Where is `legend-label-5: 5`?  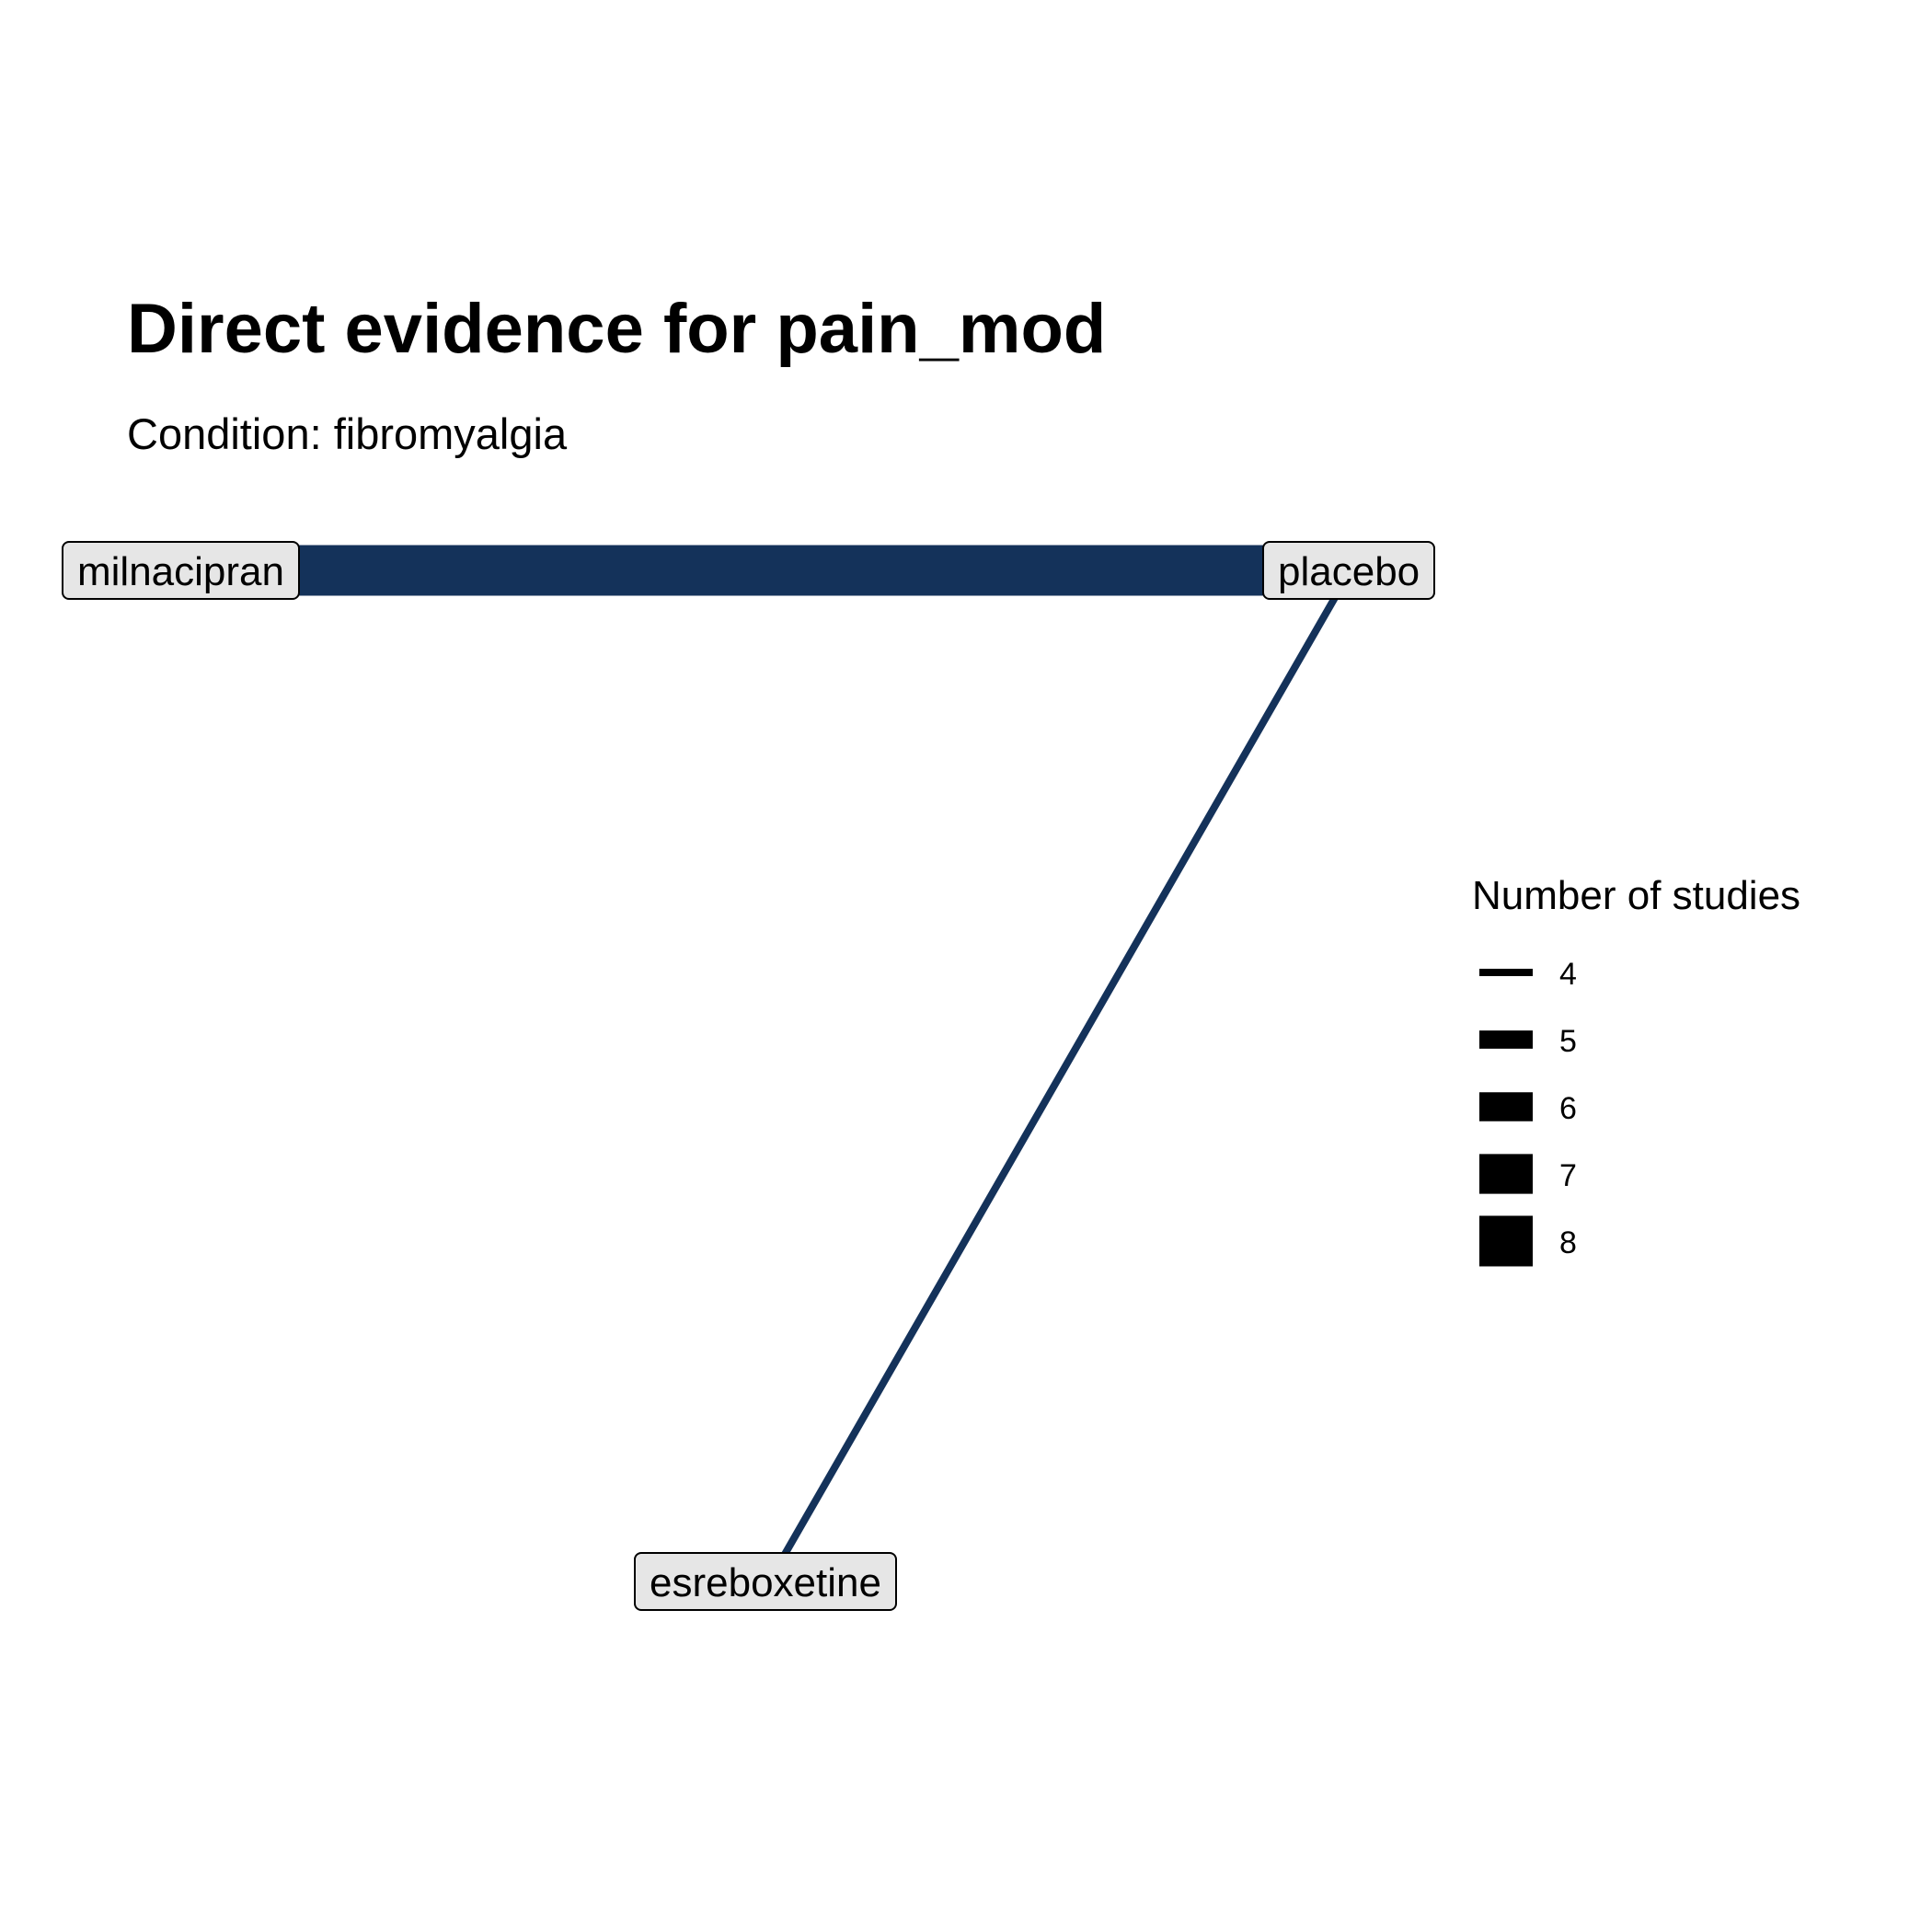
legend-label-5: 5 is located at coordinates (1568, 1041).